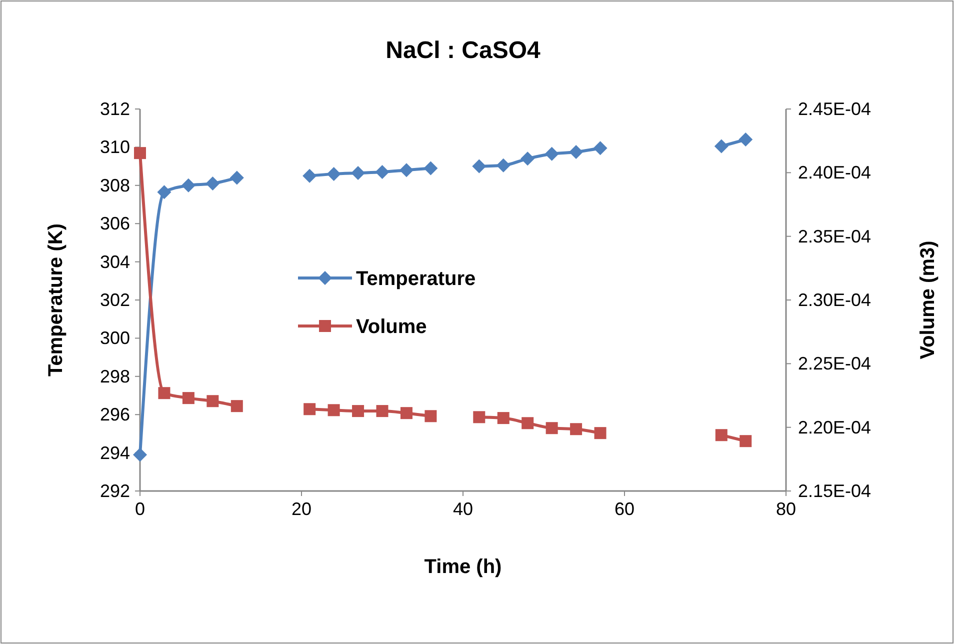 Image resolution: width=954 pixels, height=644 pixels. I want to click on x-tick-label: 80, so click(786, 509).